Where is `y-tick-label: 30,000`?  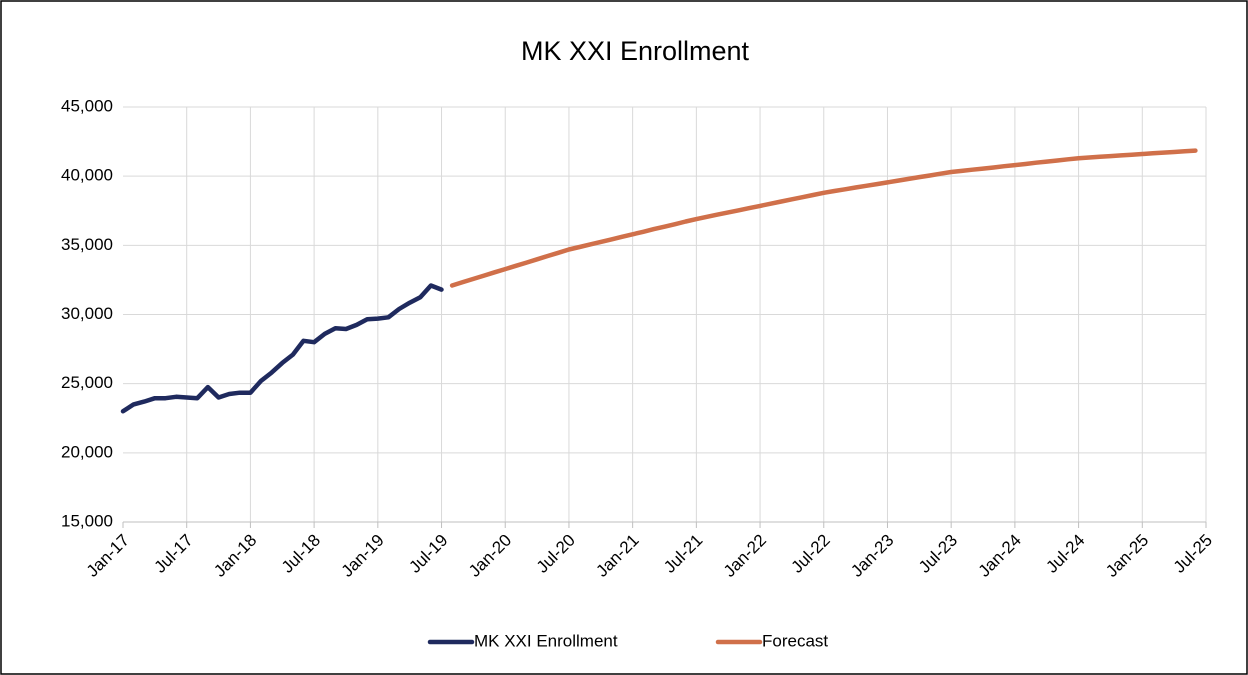 y-tick-label: 30,000 is located at coordinates (87, 313).